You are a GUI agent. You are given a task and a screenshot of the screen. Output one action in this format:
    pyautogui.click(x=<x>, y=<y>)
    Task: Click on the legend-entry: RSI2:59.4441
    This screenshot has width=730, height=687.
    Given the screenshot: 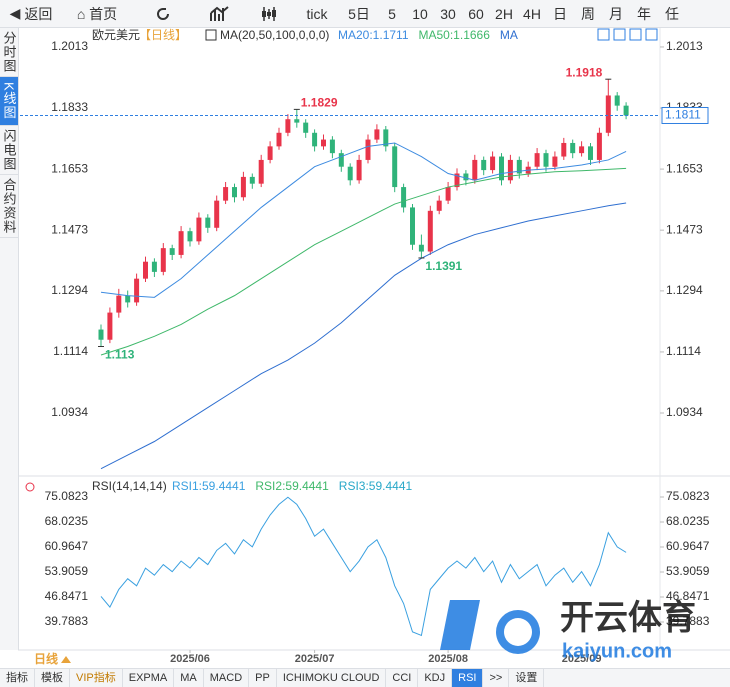 What is the action you would take?
    pyautogui.click(x=292, y=486)
    